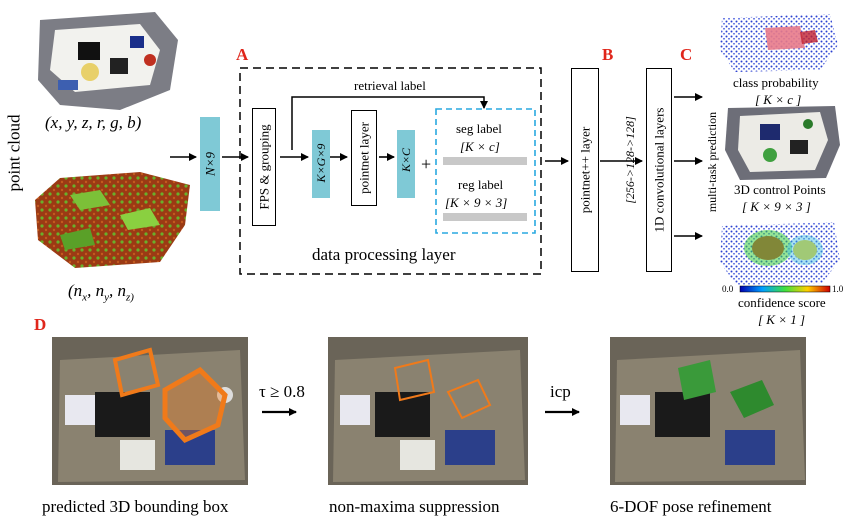 Image resolution: width=843 pixels, height=525 pixels. Describe the element at coordinates (480, 146) in the screenshot. I see `seg-dim: [K × c]` at that location.